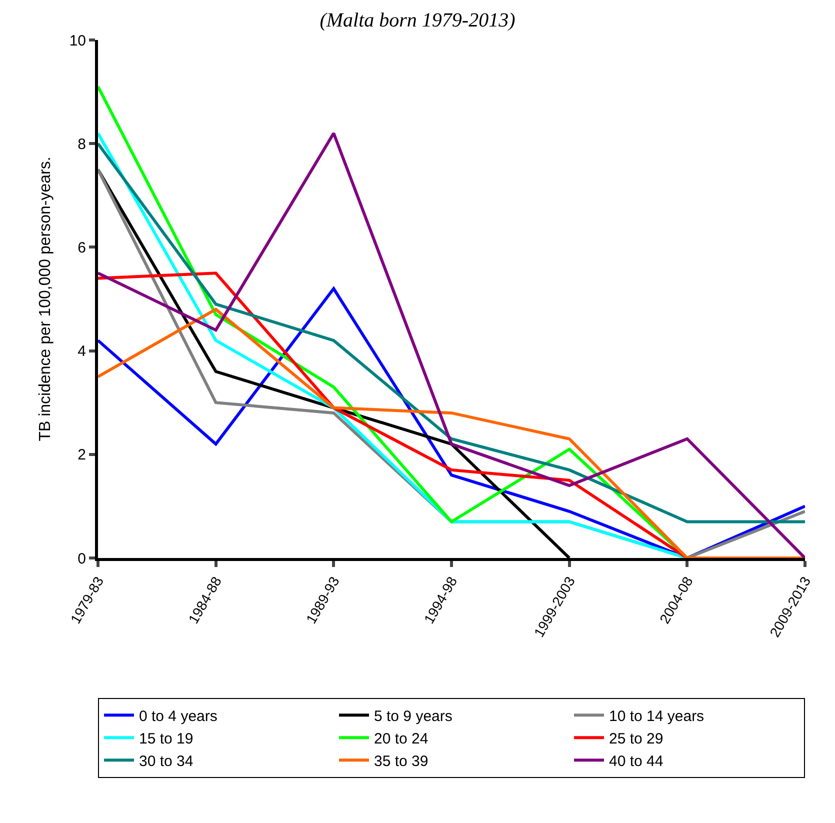 The width and height of the screenshot is (835, 823). What do you see at coordinates (82, 247) in the screenshot?
I see `y-tick-label: 6` at bounding box center [82, 247].